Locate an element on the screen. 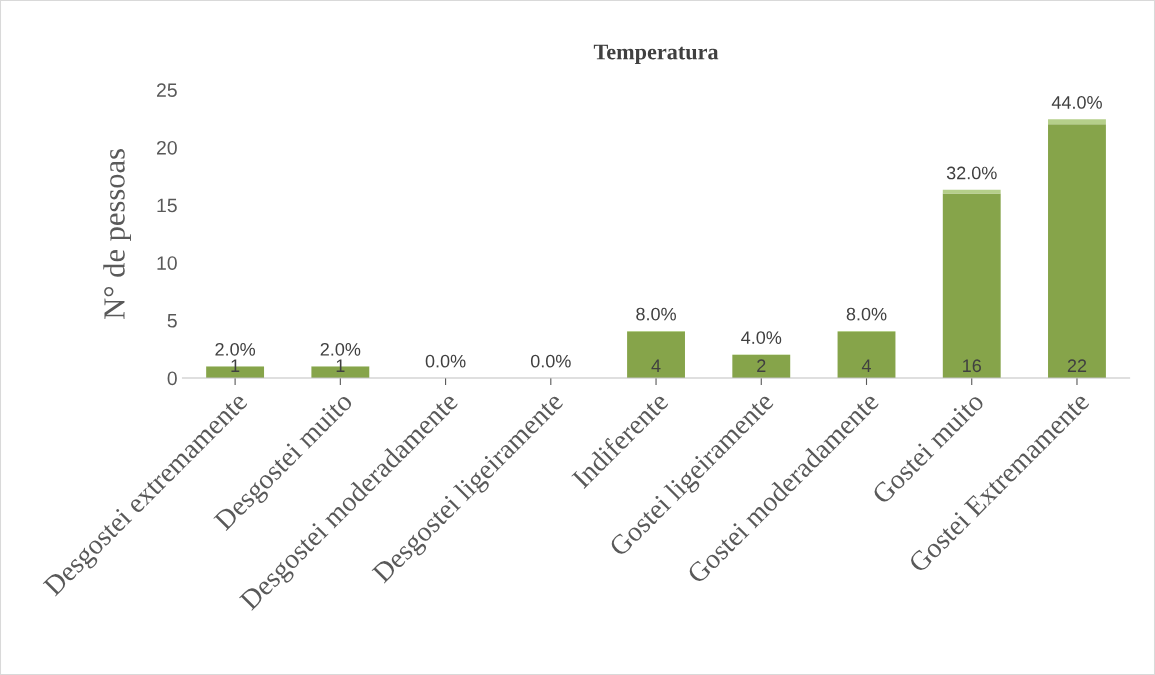 The image size is (1155, 675). data-label: 16 is located at coordinates (972, 366).